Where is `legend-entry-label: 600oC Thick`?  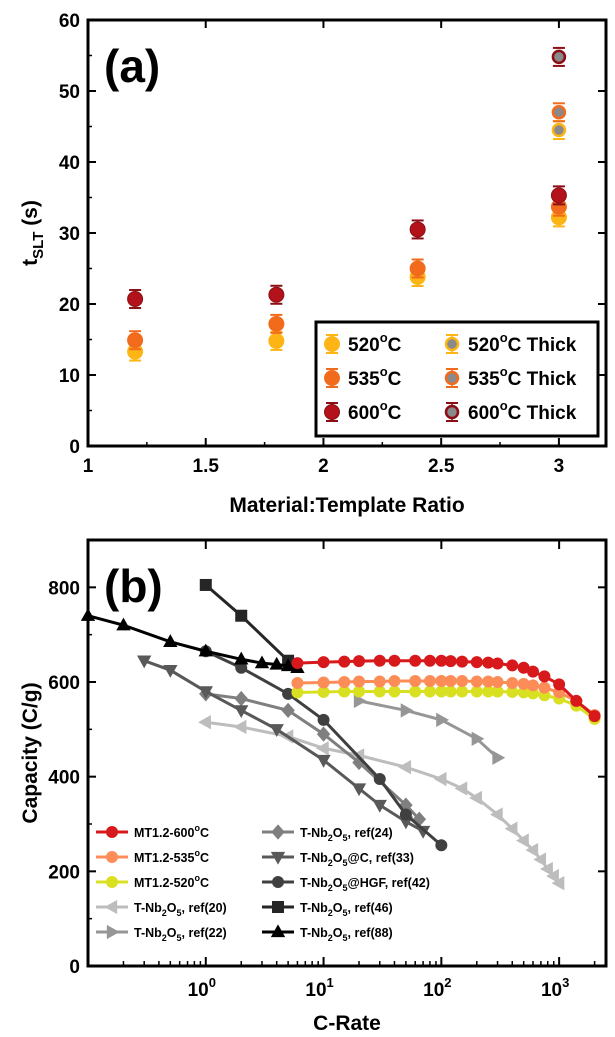 legend-entry-label: 600oC Thick is located at coordinates (522, 411).